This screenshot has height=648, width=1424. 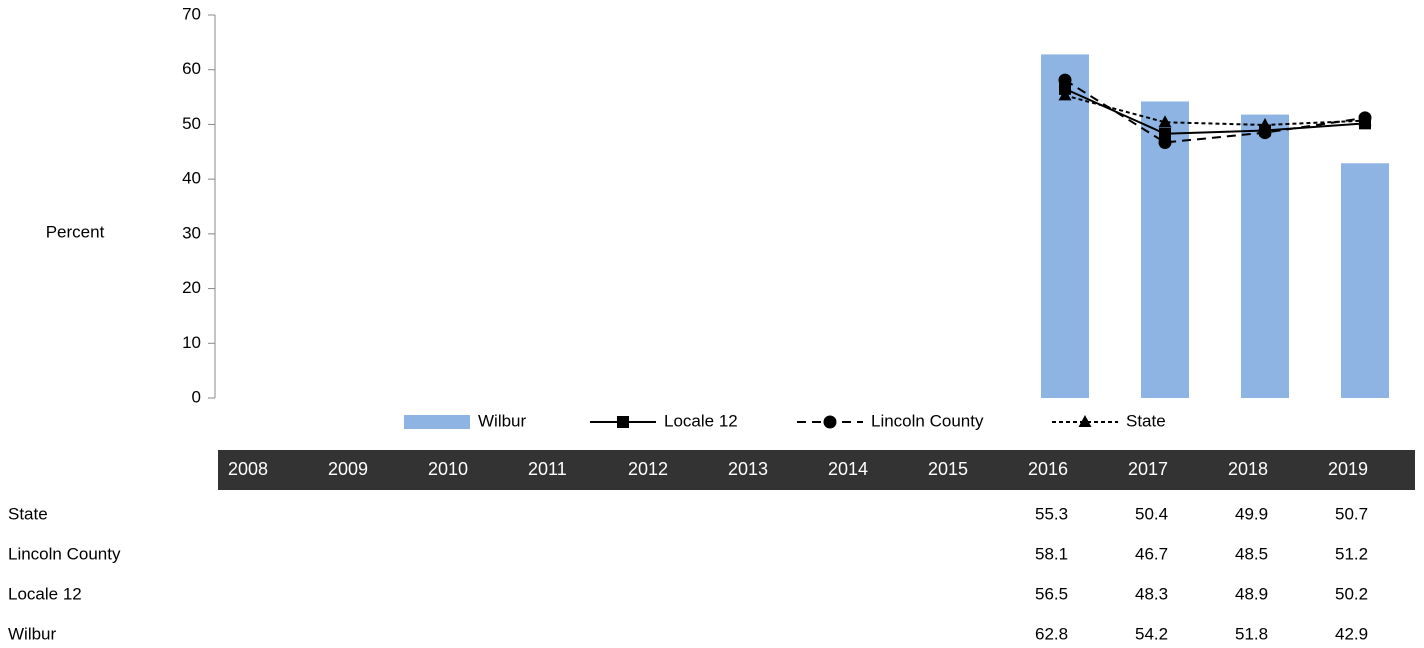 I want to click on table-cell: 50.2, so click(x=1351, y=593).